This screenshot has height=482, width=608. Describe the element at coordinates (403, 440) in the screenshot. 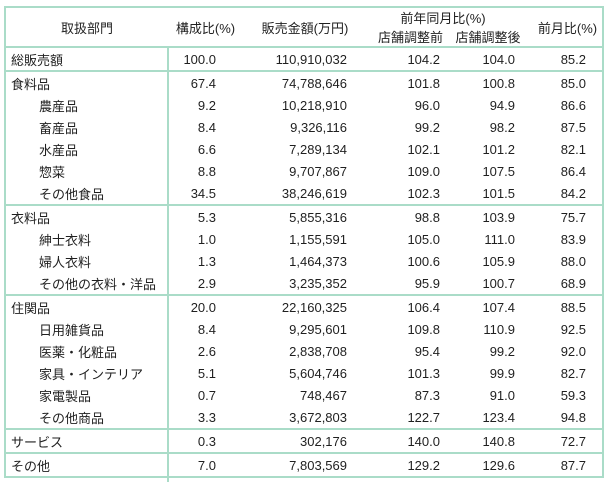

I see `yoy-before-adjustment-cell: 140.0` at that location.